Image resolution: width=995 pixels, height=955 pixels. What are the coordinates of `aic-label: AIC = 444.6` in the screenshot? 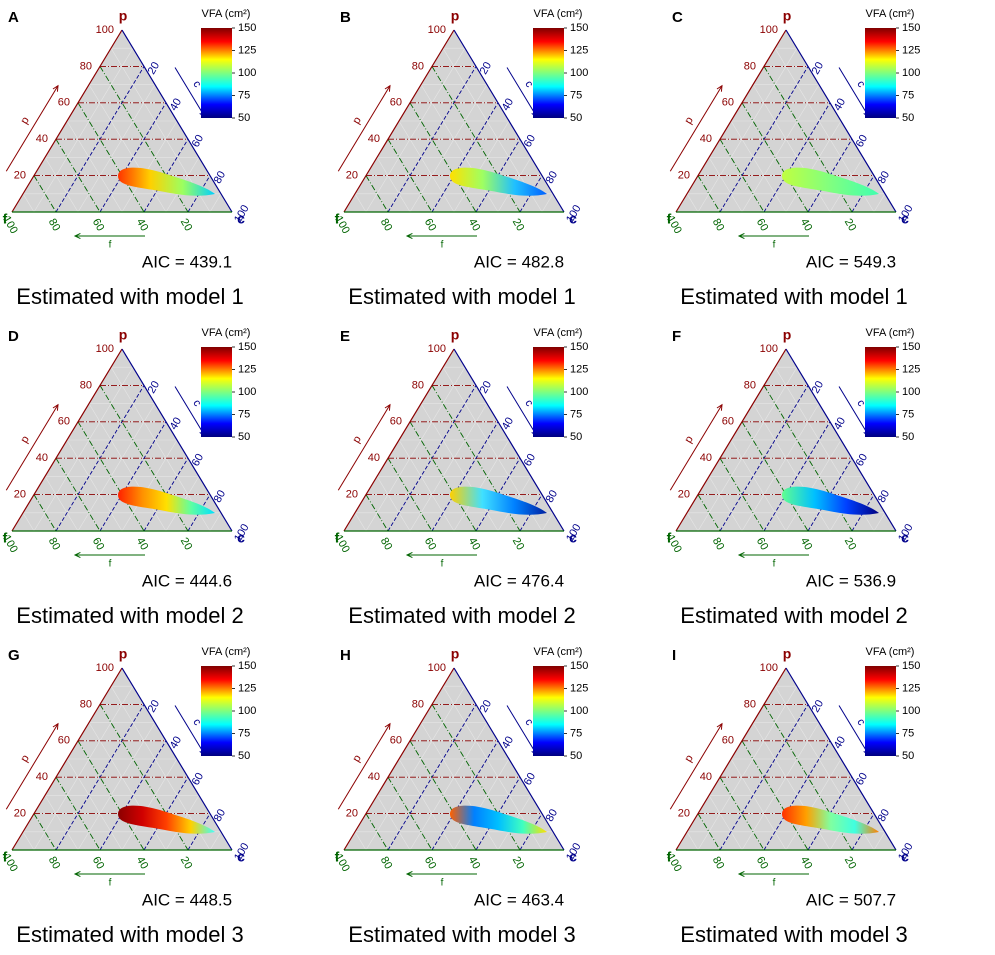 It's located at (187, 580).